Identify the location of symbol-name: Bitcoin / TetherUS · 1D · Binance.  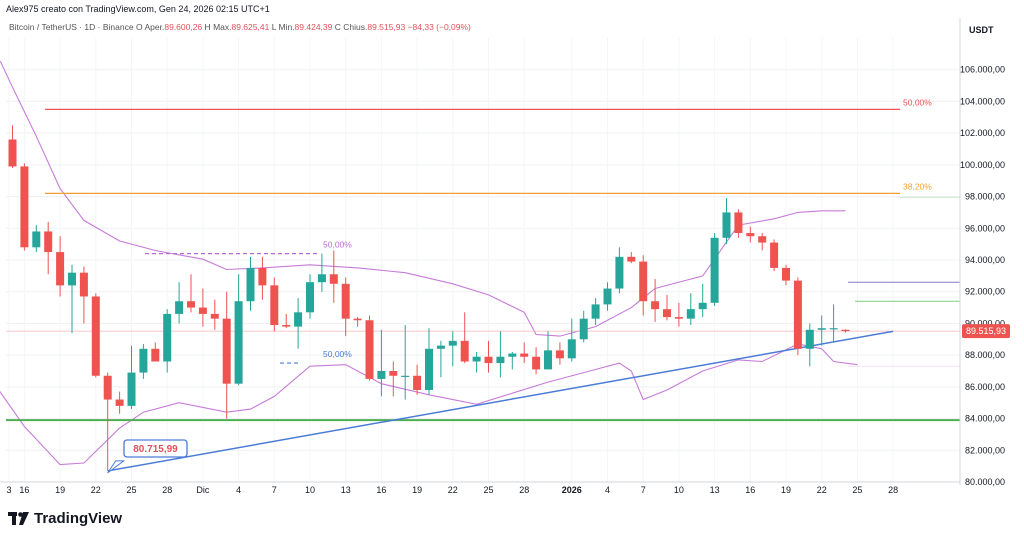
(71, 27).